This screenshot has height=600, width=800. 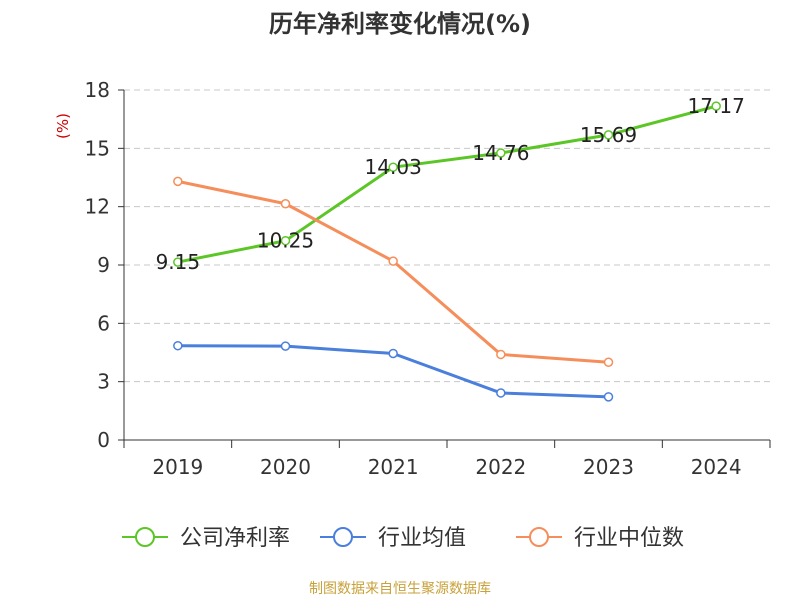 I want to click on y-tick-label: 15, so click(x=97, y=148).